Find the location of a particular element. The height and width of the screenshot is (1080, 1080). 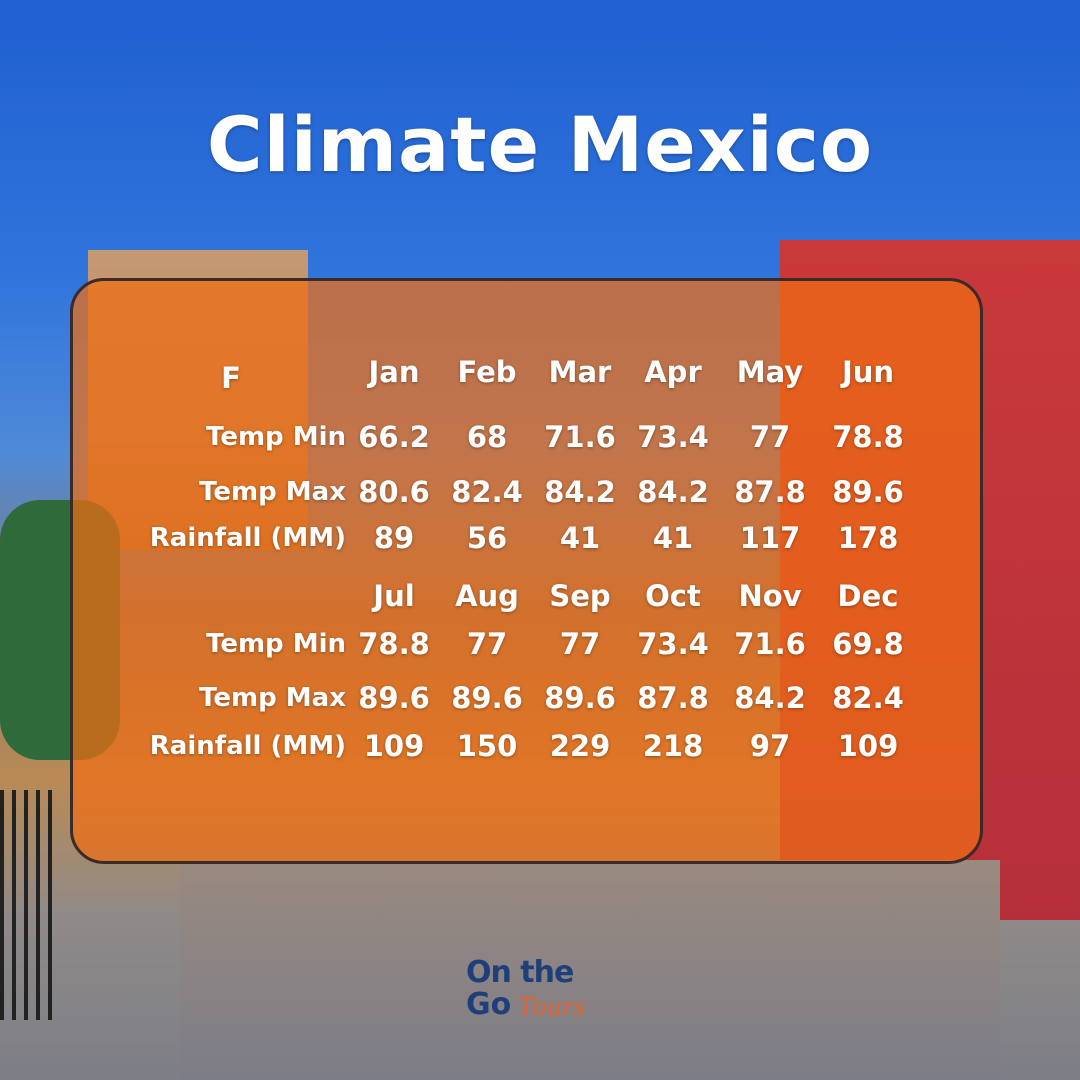

logo-script: Tours is located at coordinates (552, 1007).